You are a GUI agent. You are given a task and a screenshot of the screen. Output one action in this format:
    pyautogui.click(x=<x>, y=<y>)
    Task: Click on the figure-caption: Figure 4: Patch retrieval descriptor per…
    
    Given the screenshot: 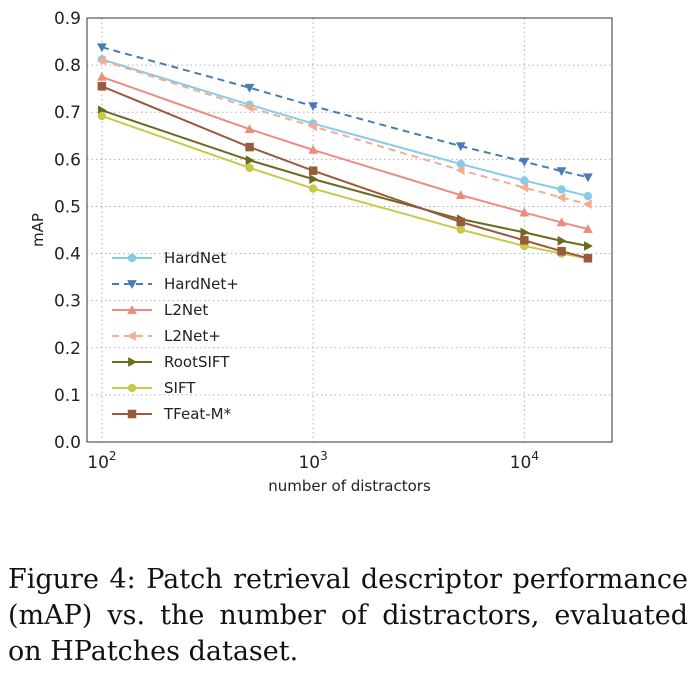 What is the action you would take?
    pyautogui.click(x=348, y=615)
    